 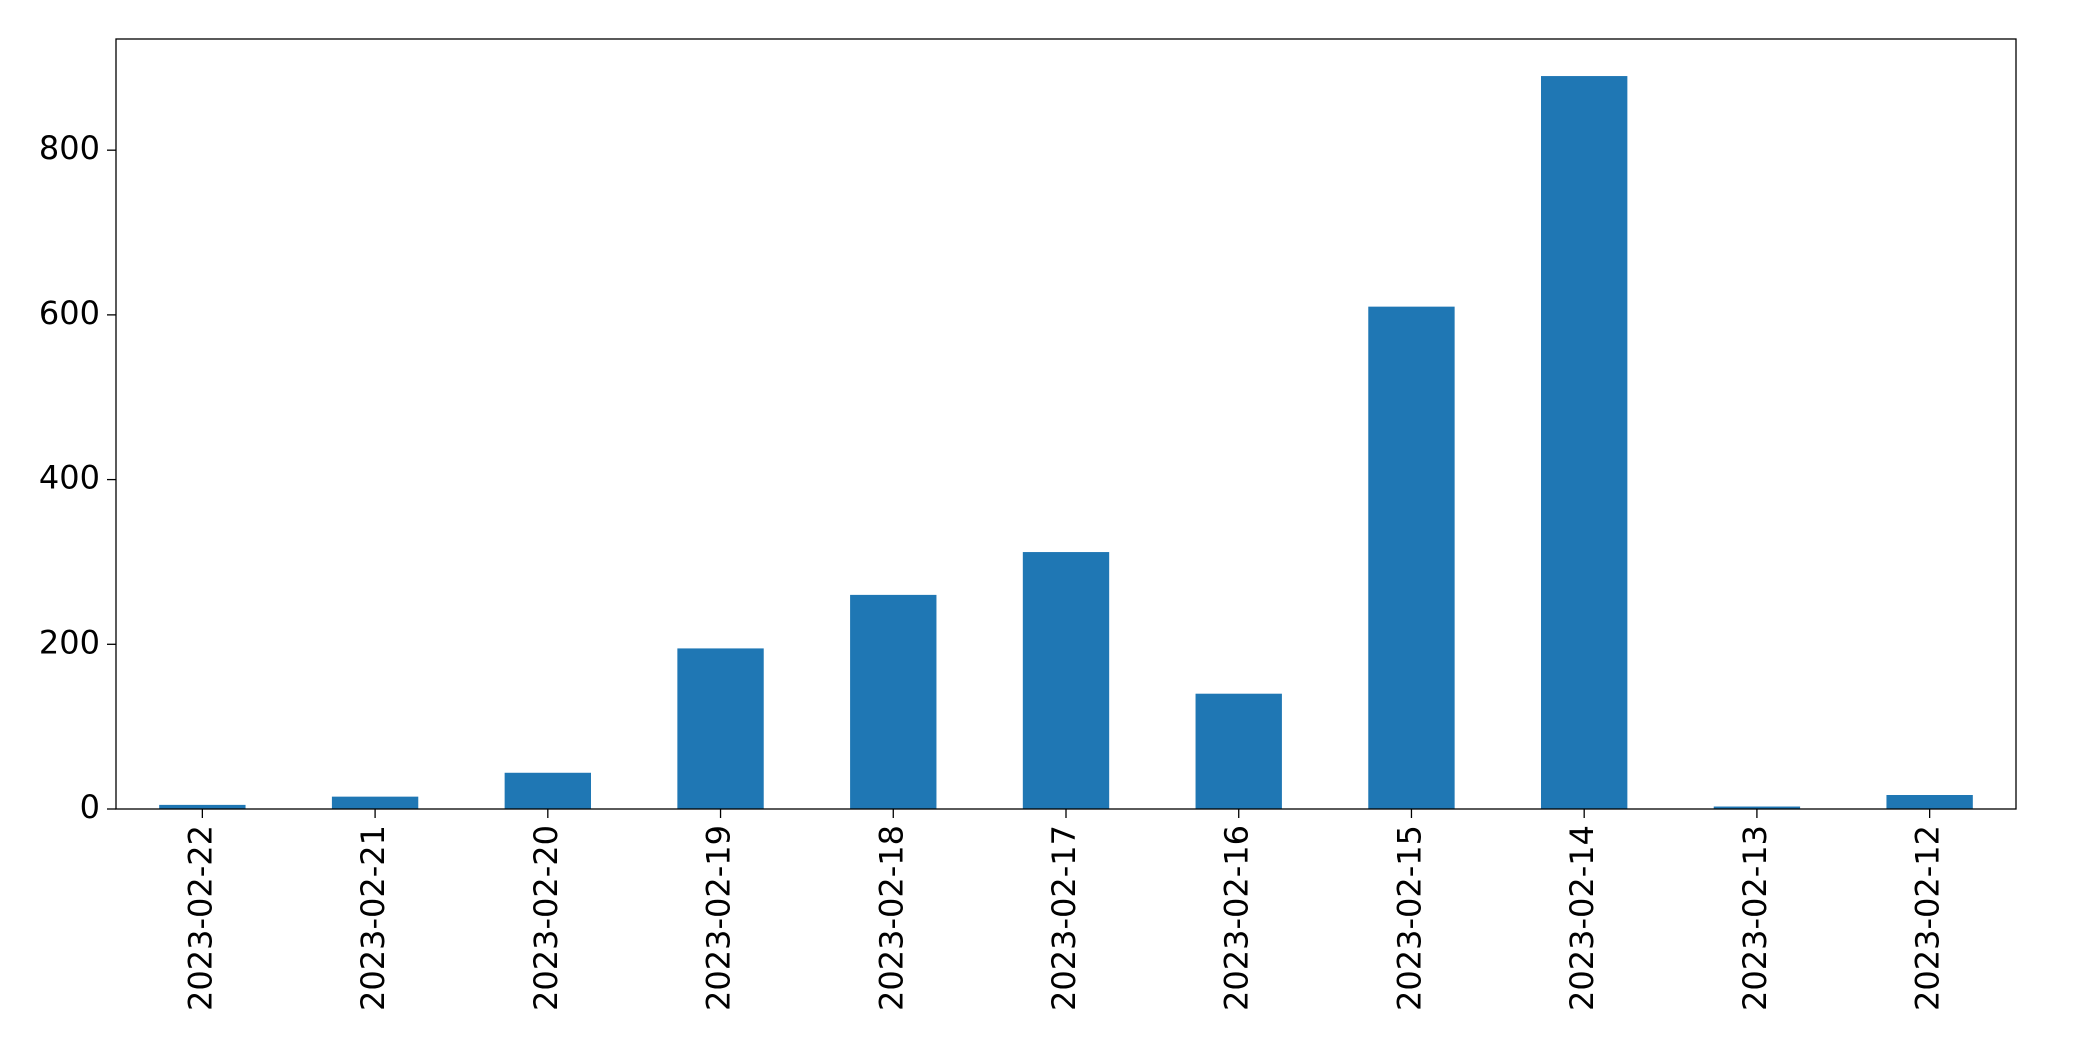 What do you see at coordinates (90, 807) in the screenshot?
I see `y-tick-label: 0` at bounding box center [90, 807].